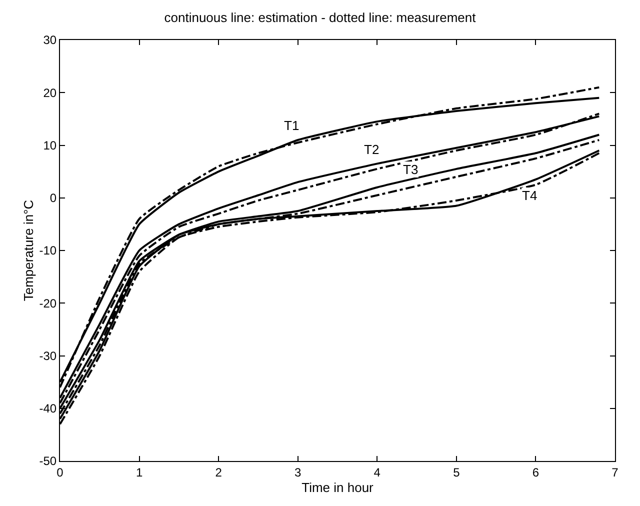  What do you see at coordinates (50, 93) in the screenshot?
I see `y-tick-label: 20` at bounding box center [50, 93].